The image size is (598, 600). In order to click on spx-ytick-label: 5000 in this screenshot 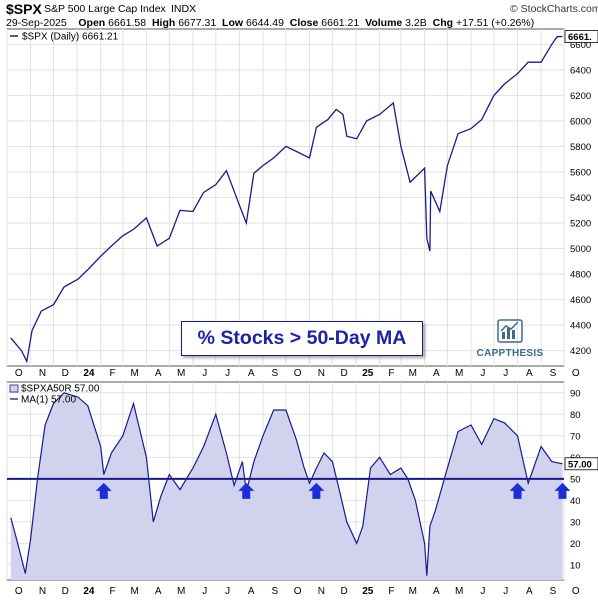, I will do `click(580, 249)`.